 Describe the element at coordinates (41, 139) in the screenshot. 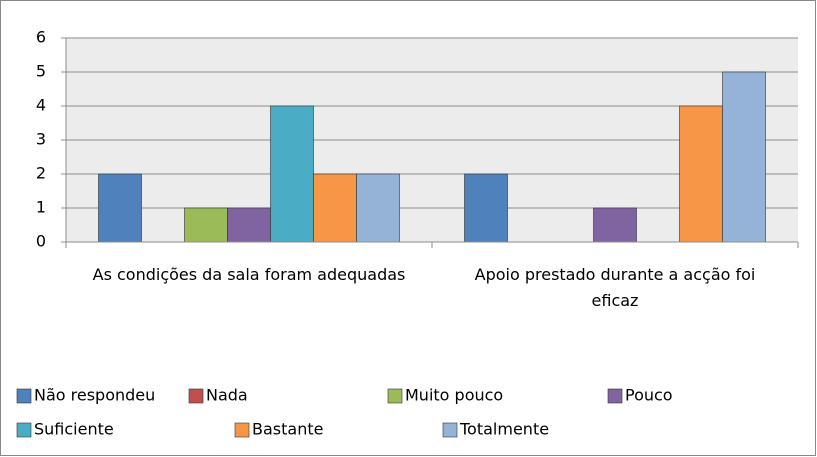

I see `y-tick-label: 3` at that location.